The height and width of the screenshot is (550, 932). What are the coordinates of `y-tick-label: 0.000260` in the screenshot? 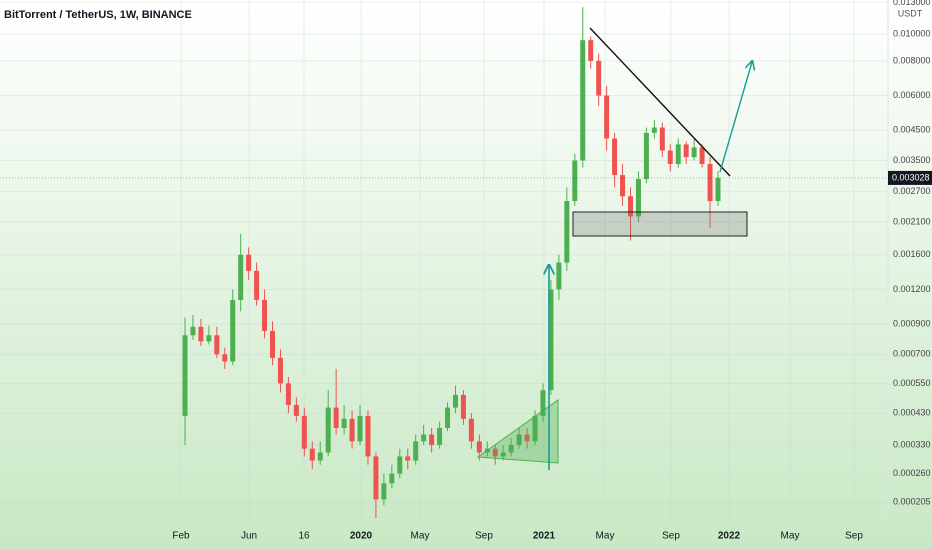 It's located at (912, 473).